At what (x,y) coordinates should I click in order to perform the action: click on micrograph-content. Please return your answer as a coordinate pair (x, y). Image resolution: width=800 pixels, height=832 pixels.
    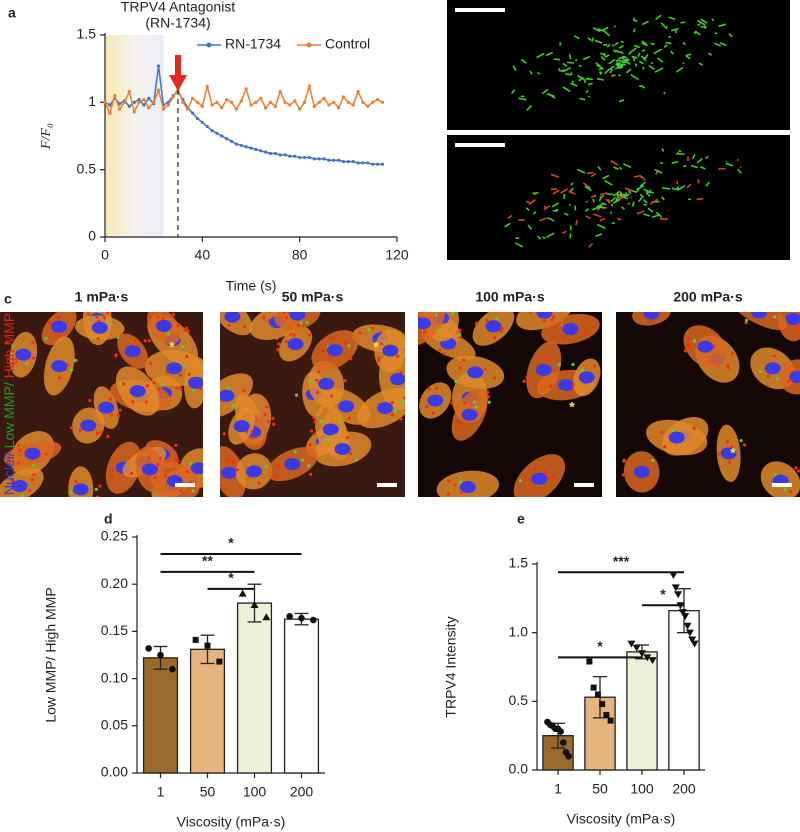
    Looking at the image, I should click on (106, 401).